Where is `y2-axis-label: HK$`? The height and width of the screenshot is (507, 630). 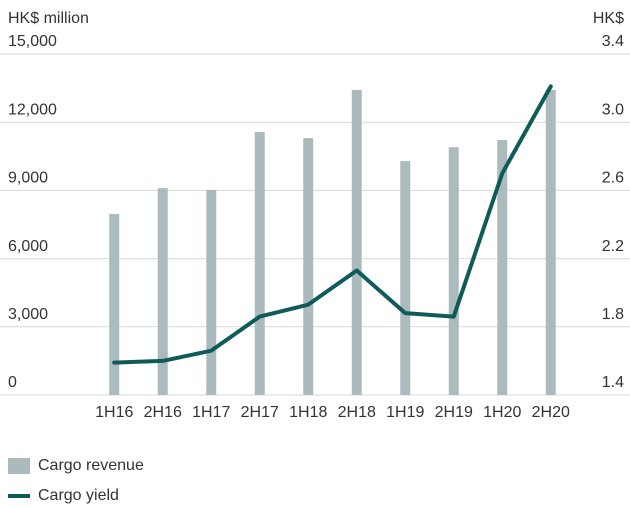
y2-axis-label: HK$ is located at coordinates (608, 18).